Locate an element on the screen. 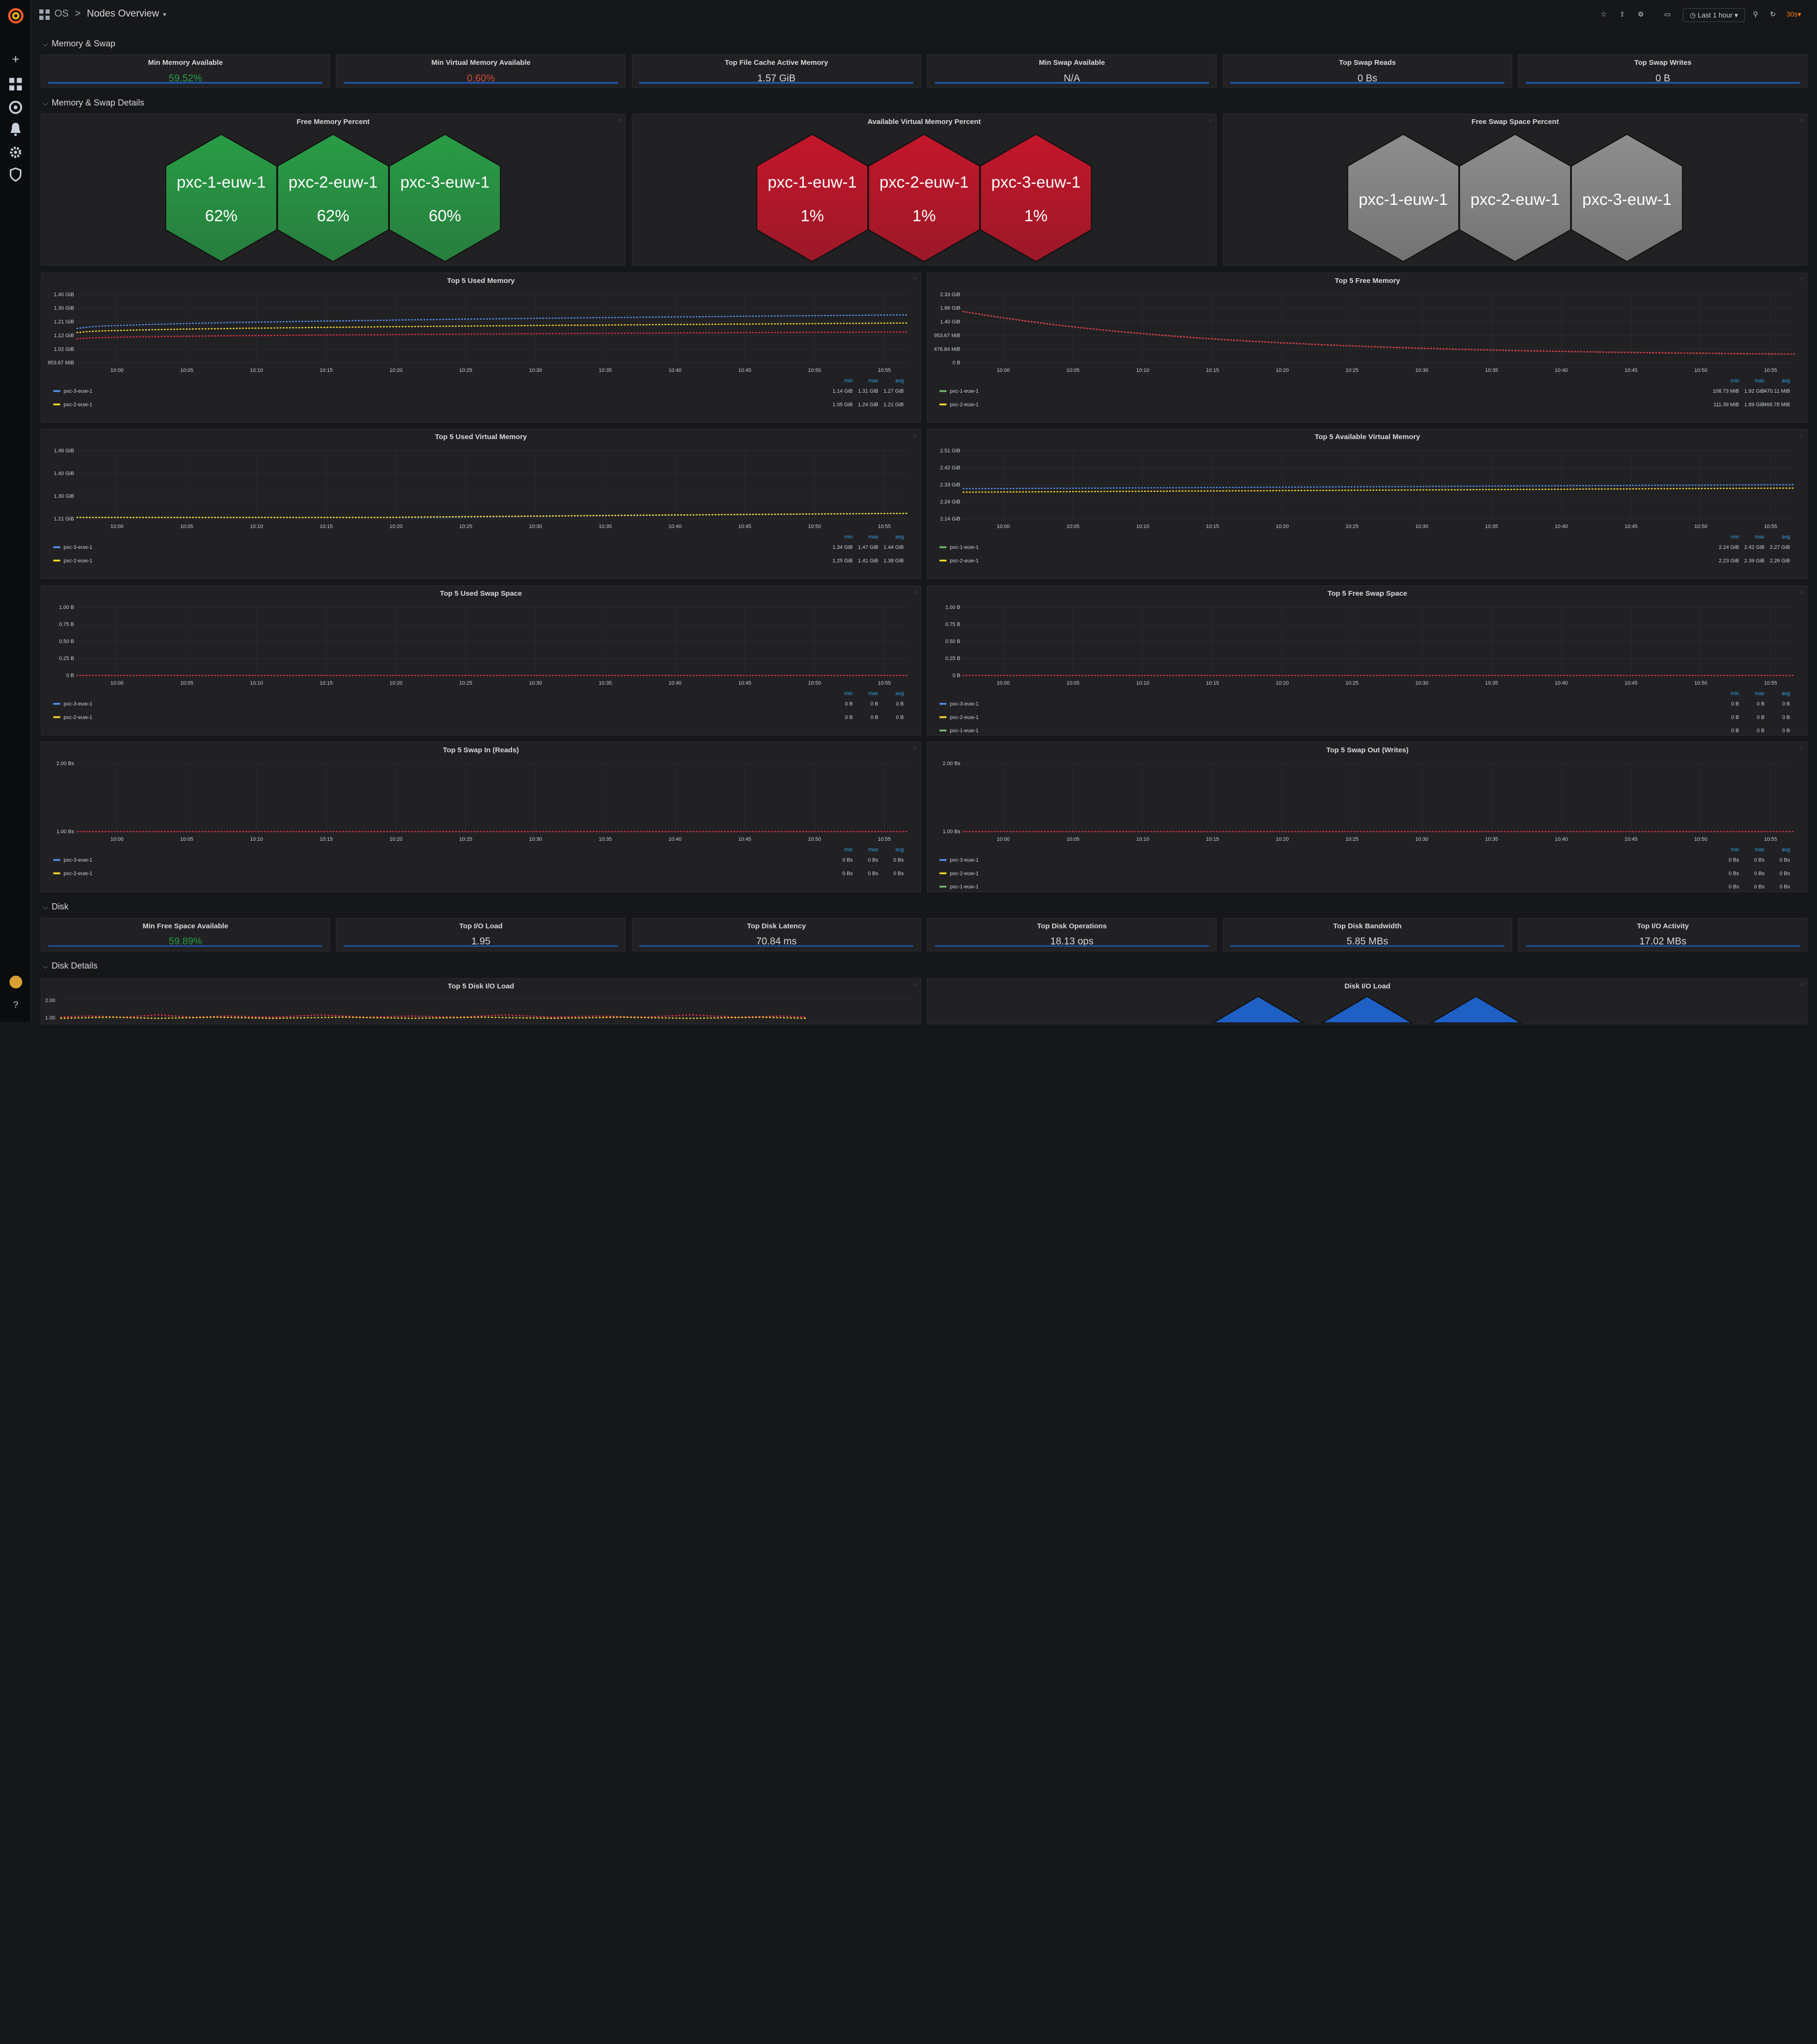 The image size is (1817, 2044). stat-panel: Min Swap Available N/A is located at coordinates (1072, 71).